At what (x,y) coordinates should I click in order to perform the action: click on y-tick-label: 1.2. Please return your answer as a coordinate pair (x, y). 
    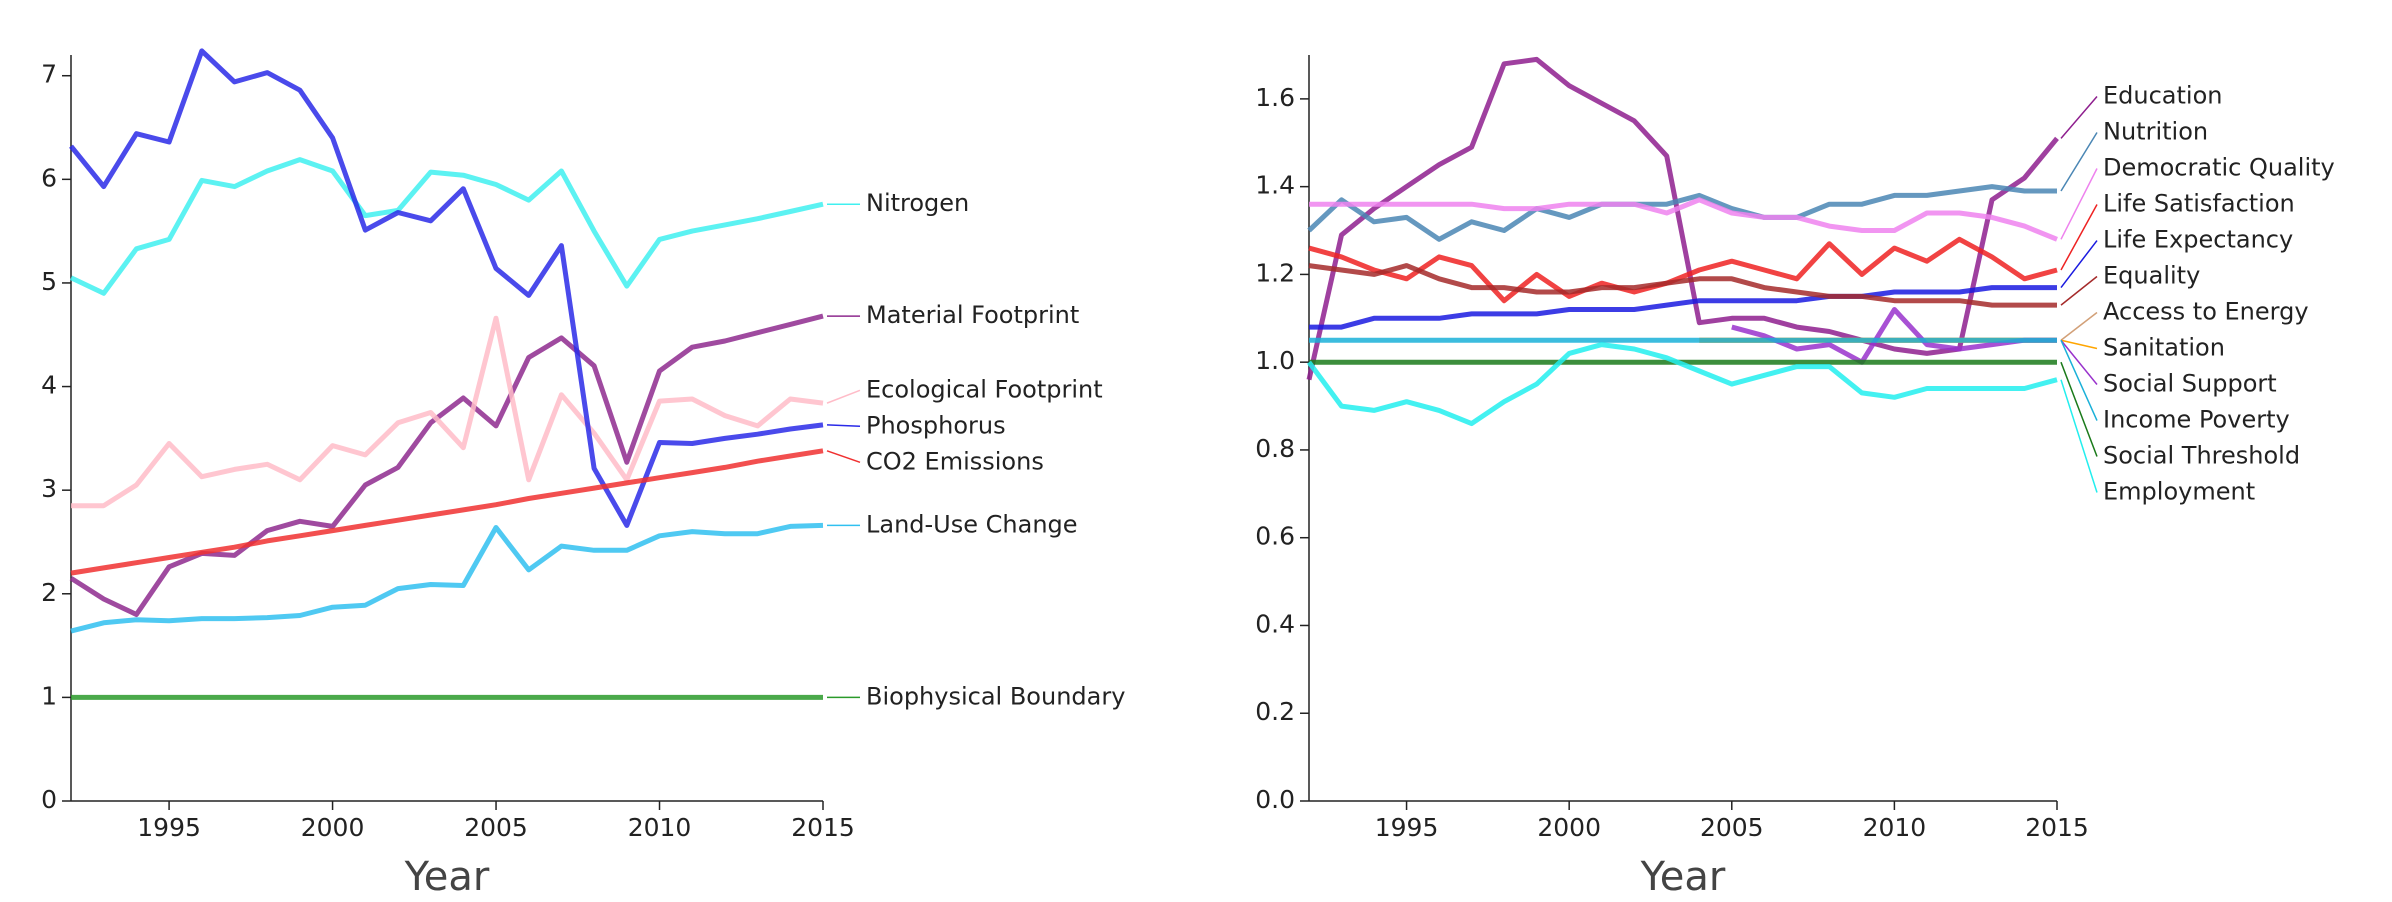
    Looking at the image, I should click on (1275, 272).